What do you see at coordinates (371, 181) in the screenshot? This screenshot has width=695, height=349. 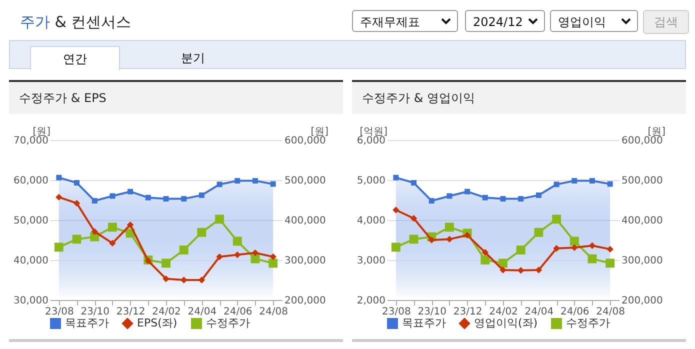 I see `y-tick-label: 5,000` at bounding box center [371, 181].